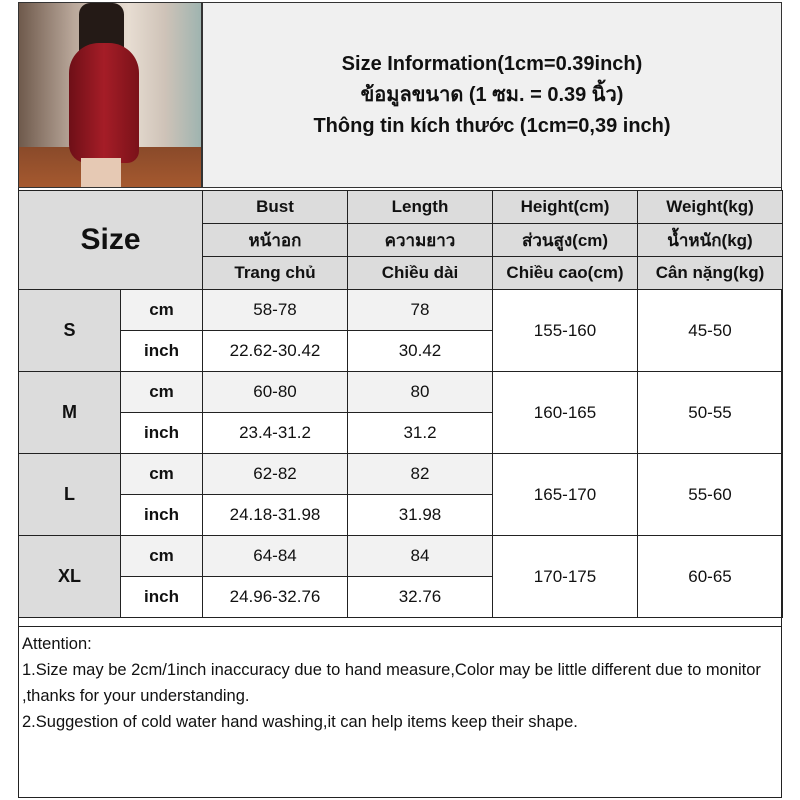  I want to click on header-bust-thai: หน้าอก, so click(275, 240).